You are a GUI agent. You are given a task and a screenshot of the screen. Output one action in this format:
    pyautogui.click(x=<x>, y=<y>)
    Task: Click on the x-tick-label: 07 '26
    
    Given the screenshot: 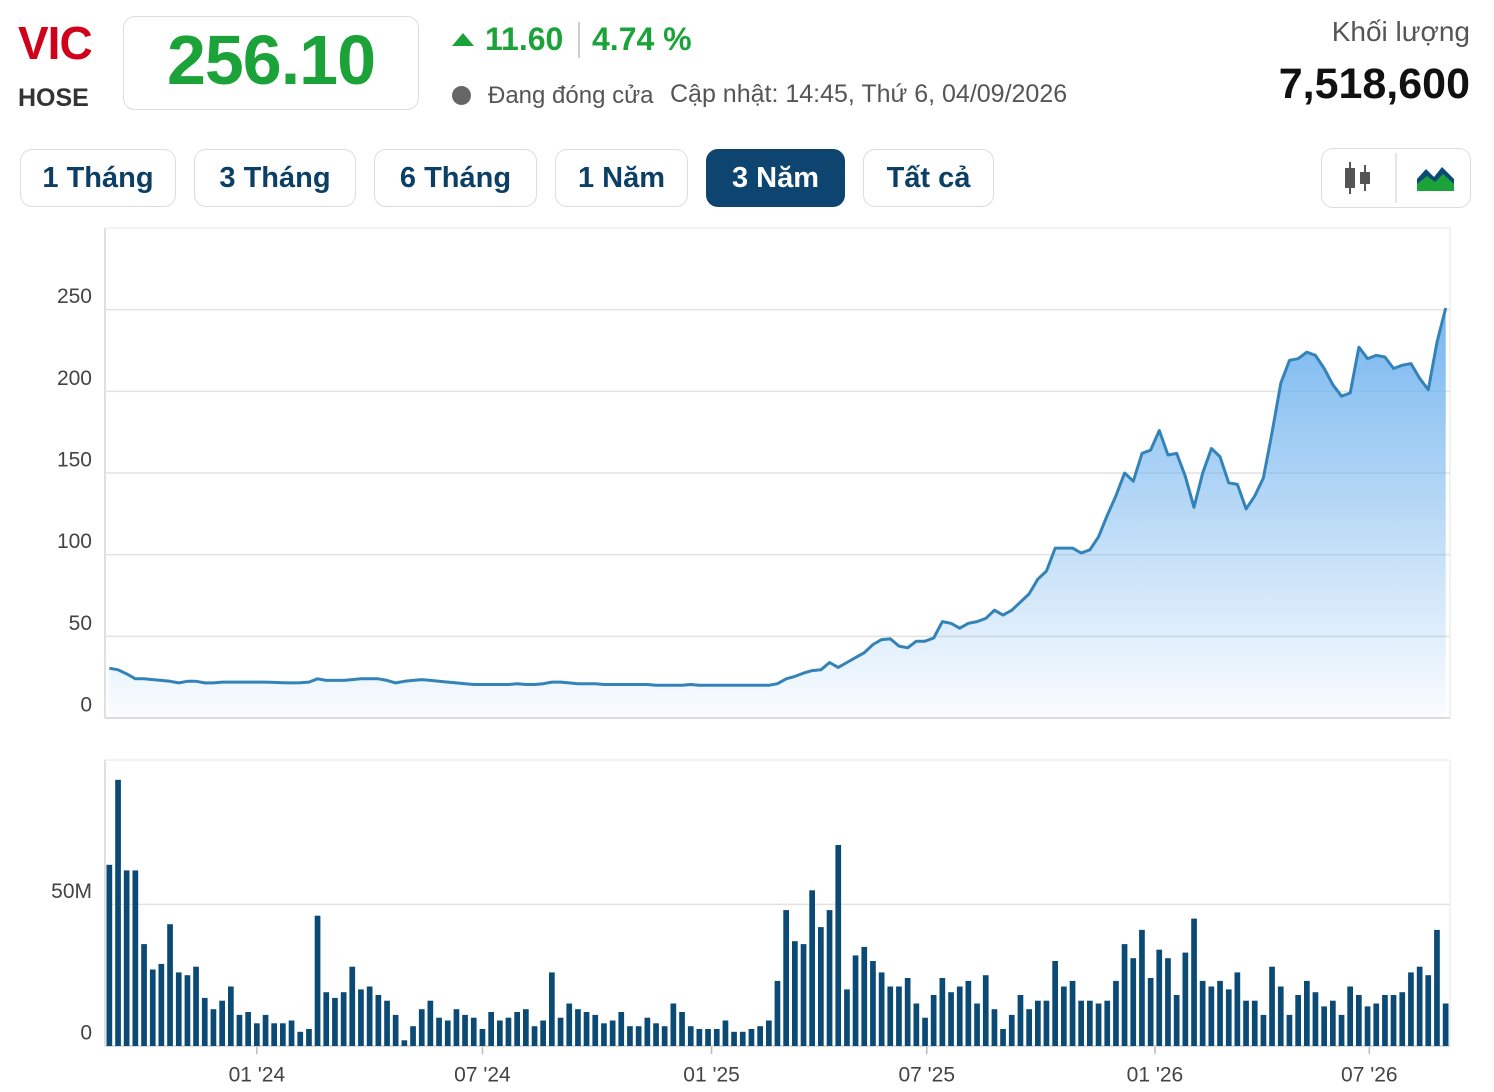 What is the action you would take?
    pyautogui.click(x=1369, y=1075)
    